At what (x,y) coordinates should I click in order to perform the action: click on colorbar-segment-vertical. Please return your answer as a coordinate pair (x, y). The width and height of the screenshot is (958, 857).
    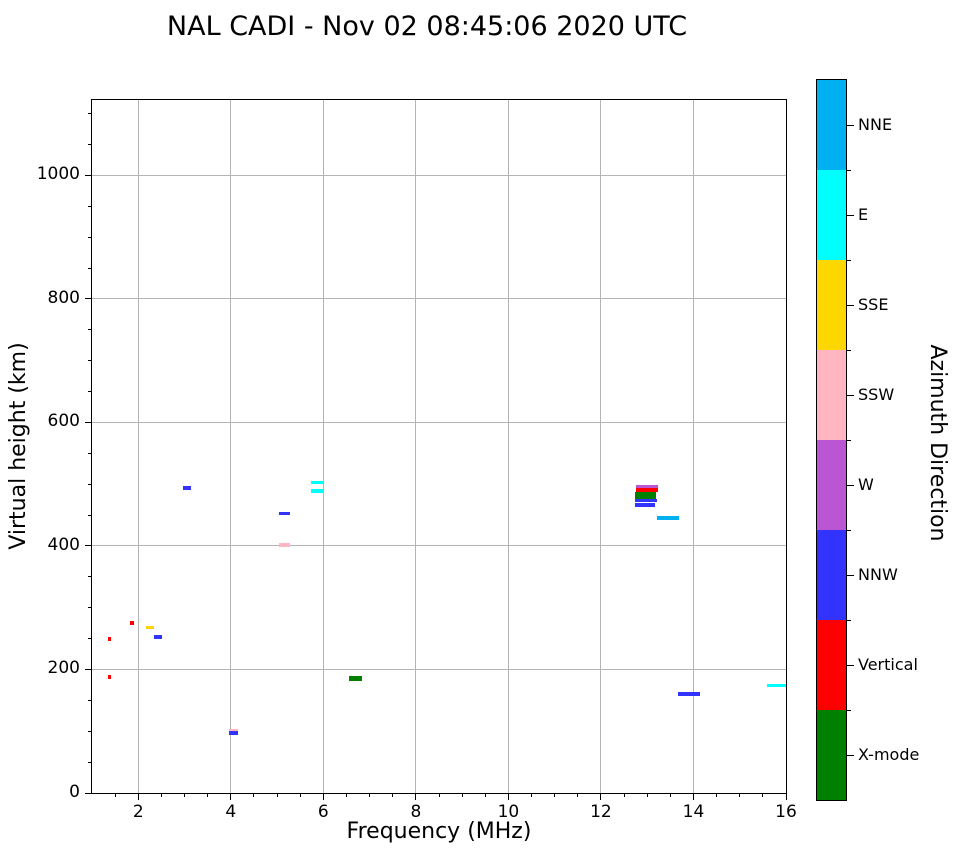
    Looking at the image, I should click on (831, 665).